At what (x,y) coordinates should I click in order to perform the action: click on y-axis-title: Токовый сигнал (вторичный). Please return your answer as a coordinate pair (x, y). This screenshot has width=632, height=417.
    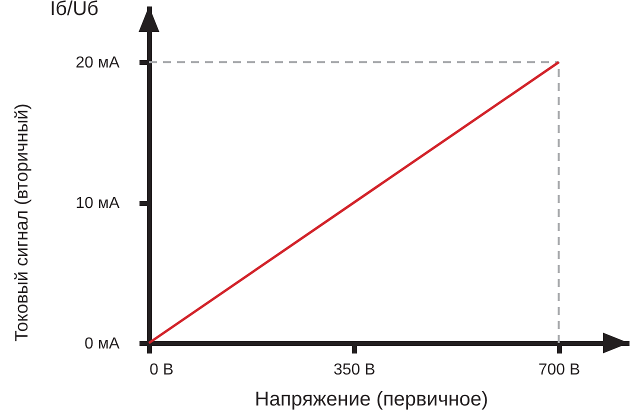
    Looking at the image, I should click on (22, 223).